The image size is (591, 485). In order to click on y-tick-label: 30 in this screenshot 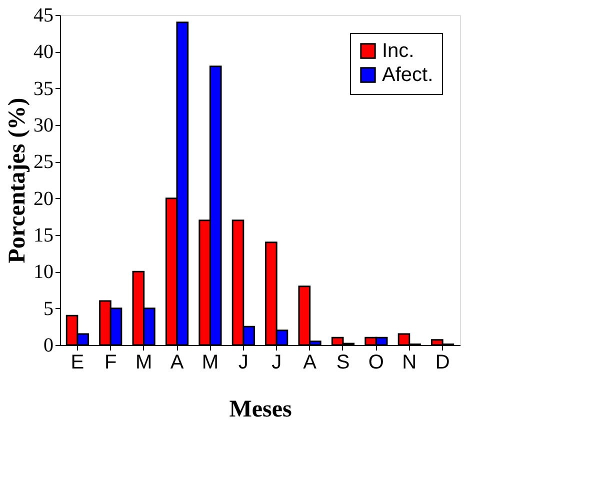, I will do `click(44, 125)`.